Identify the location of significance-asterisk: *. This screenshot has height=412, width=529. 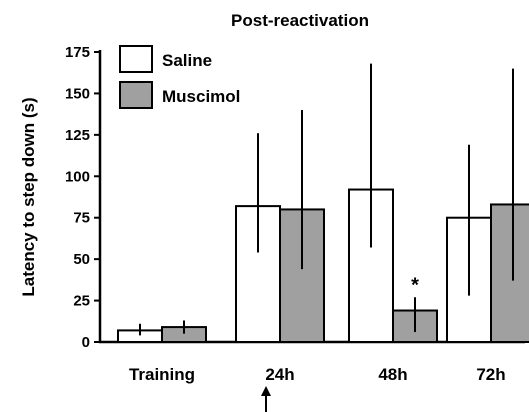
(415, 285).